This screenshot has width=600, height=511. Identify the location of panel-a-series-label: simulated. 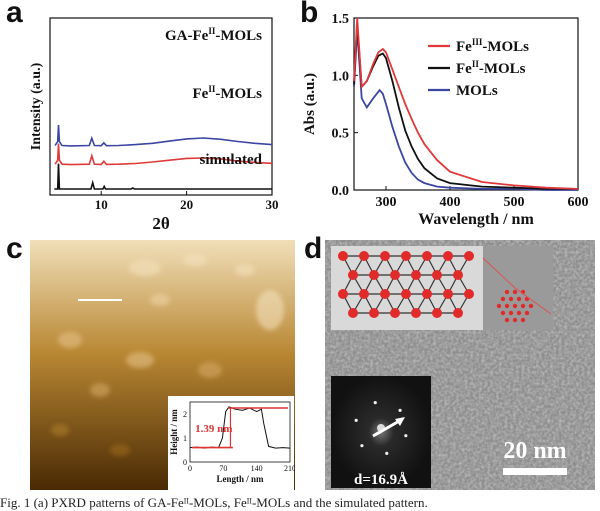
(230, 160).